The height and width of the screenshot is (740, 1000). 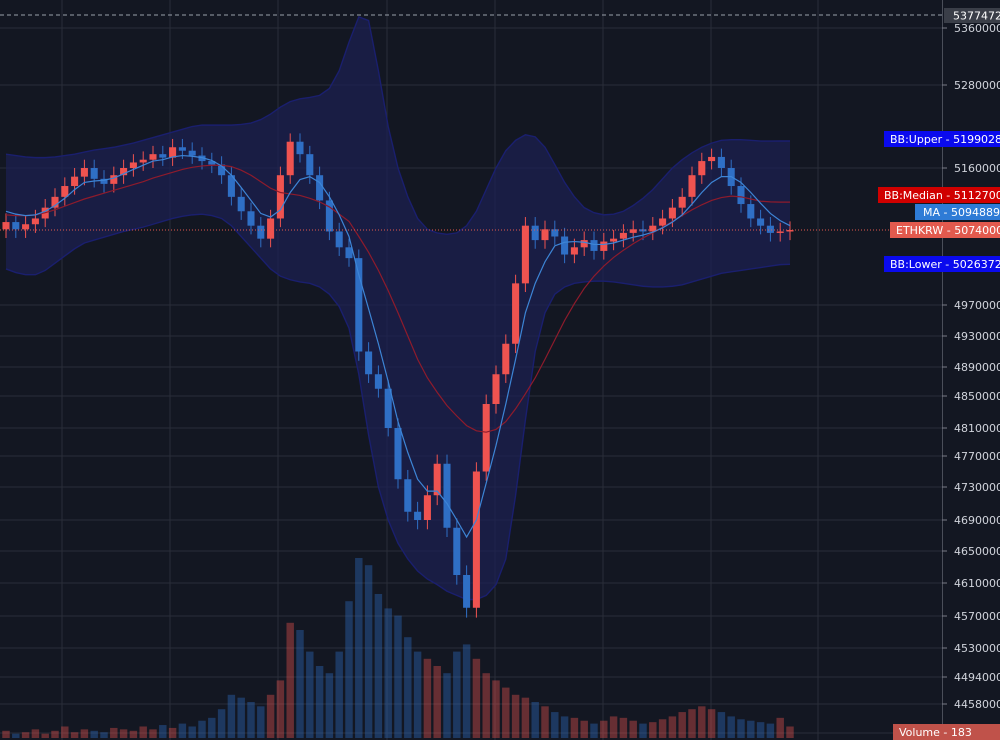 I want to click on axis-tick-label: 4850000, so click(x=977, y=396).